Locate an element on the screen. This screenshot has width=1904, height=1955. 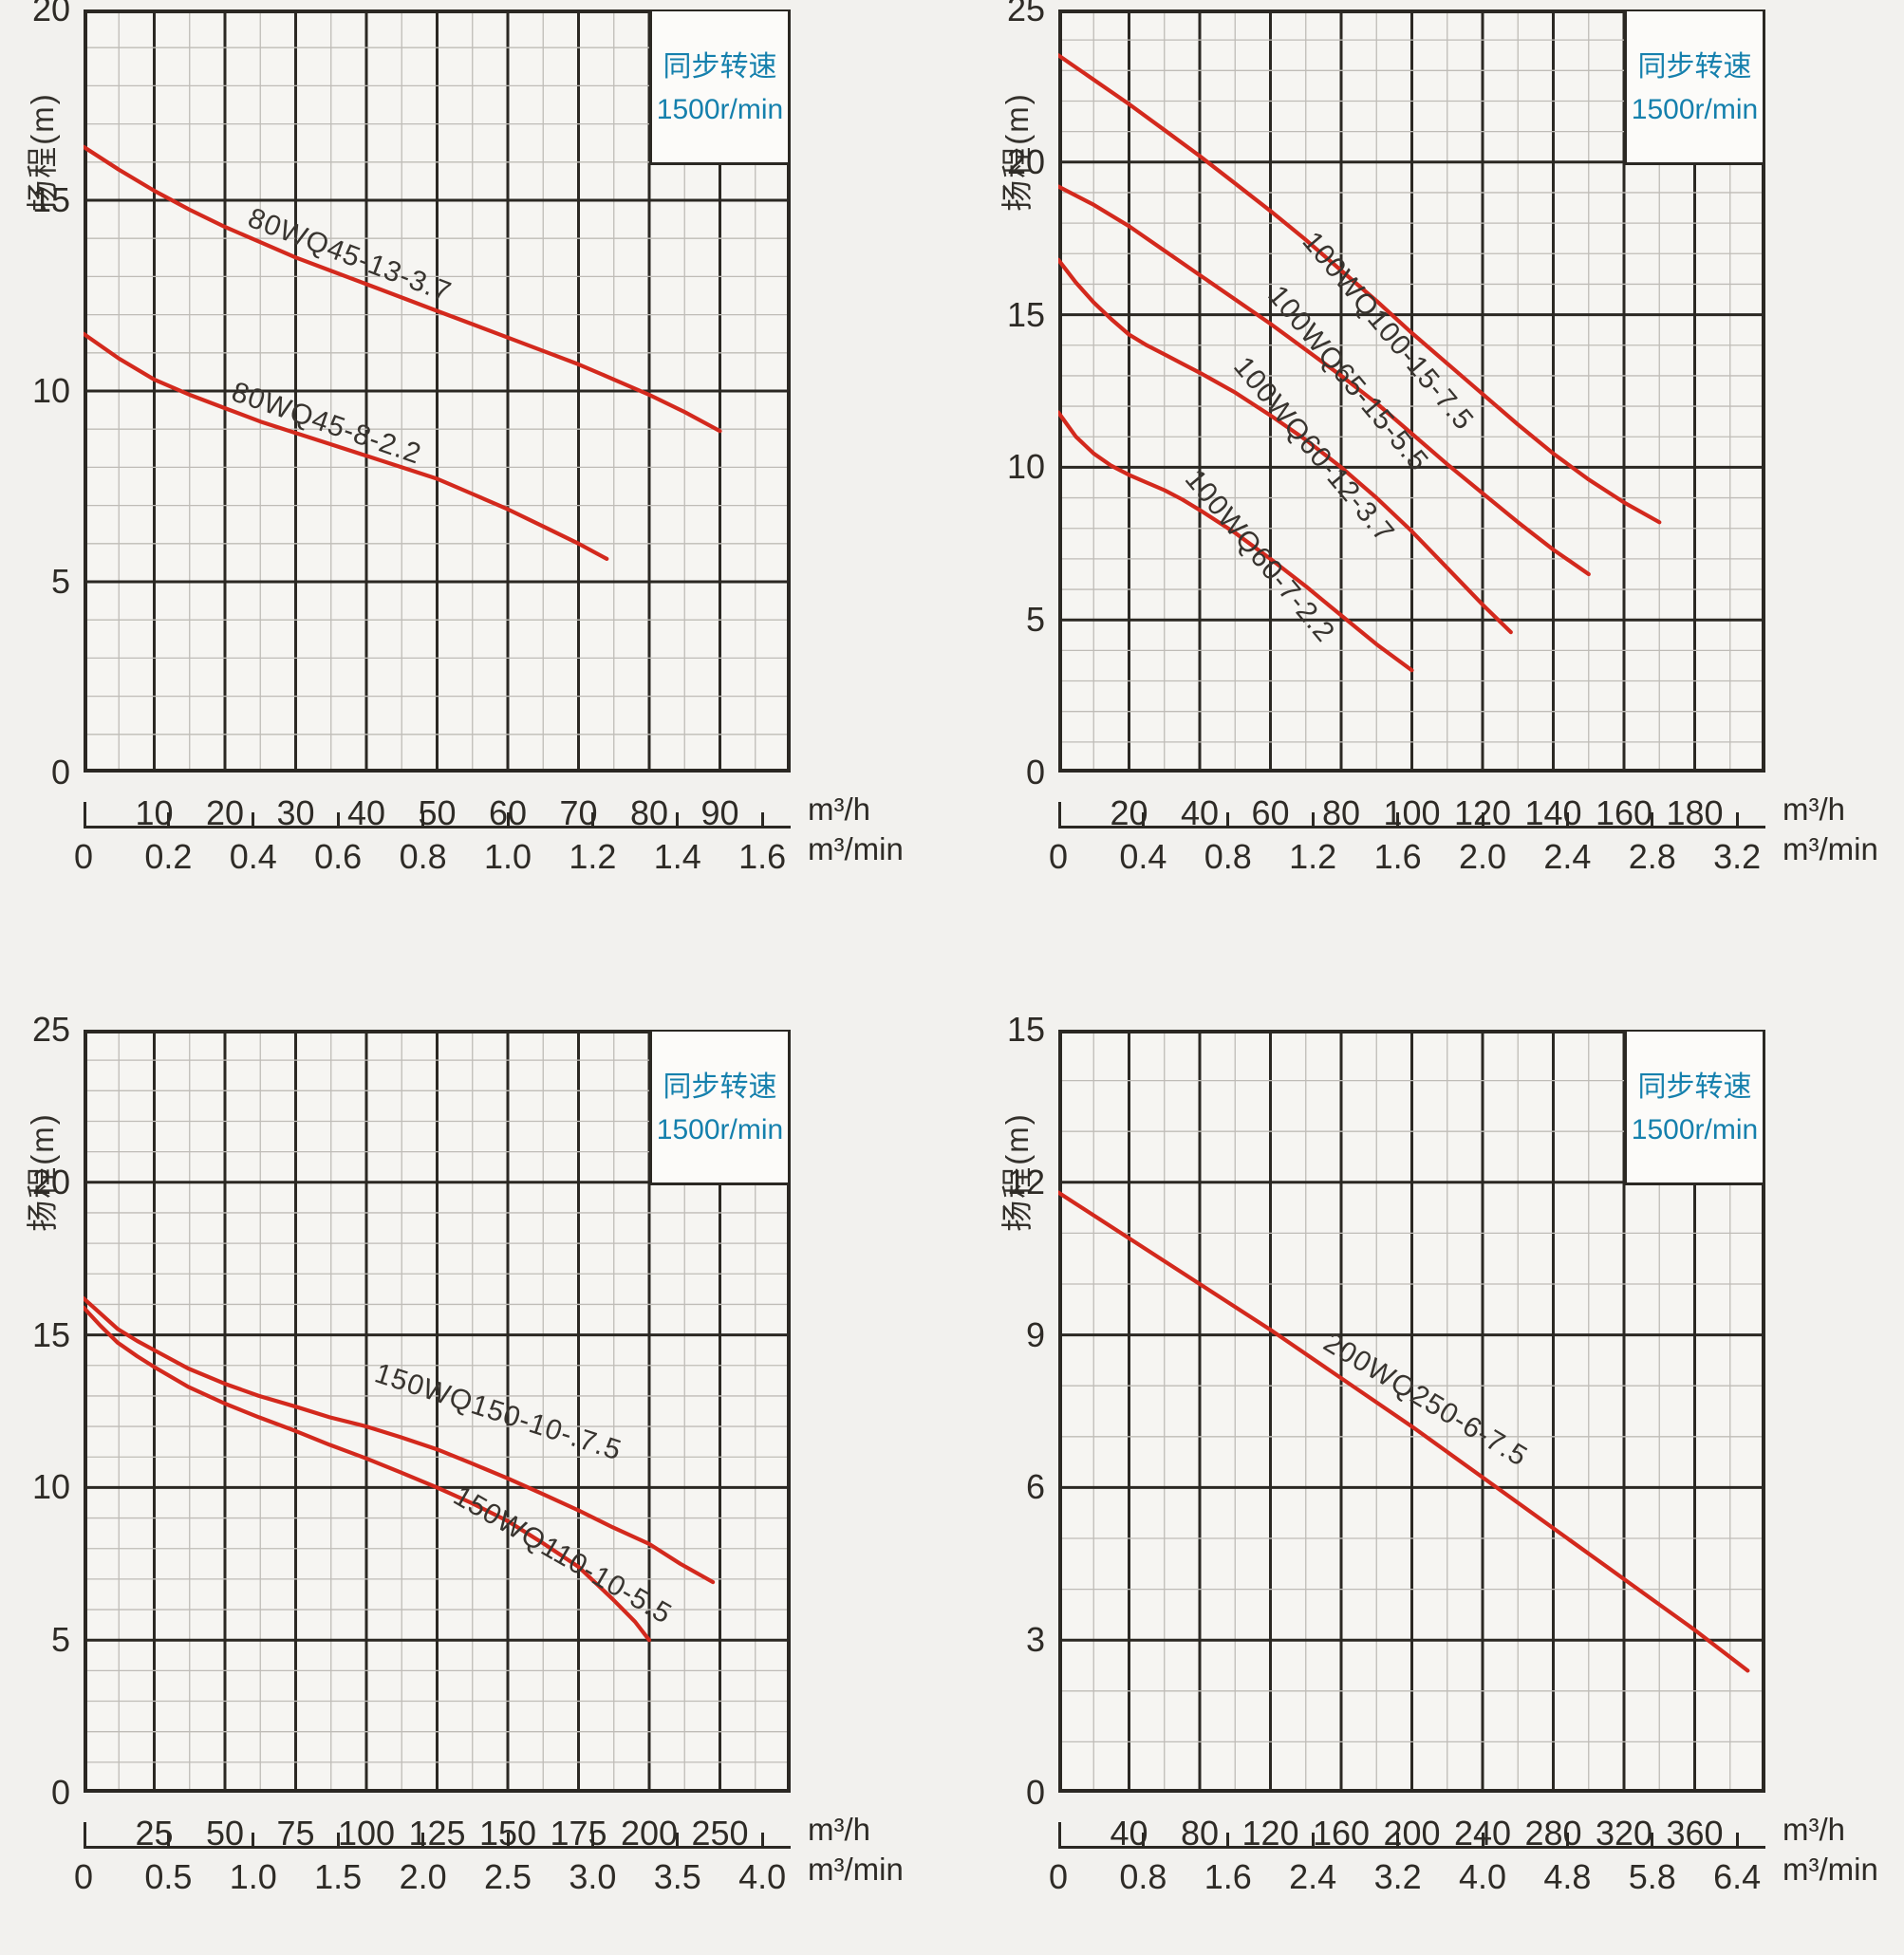
secondary-tick-label: 1.2 is located at coordinates (1313, 856).